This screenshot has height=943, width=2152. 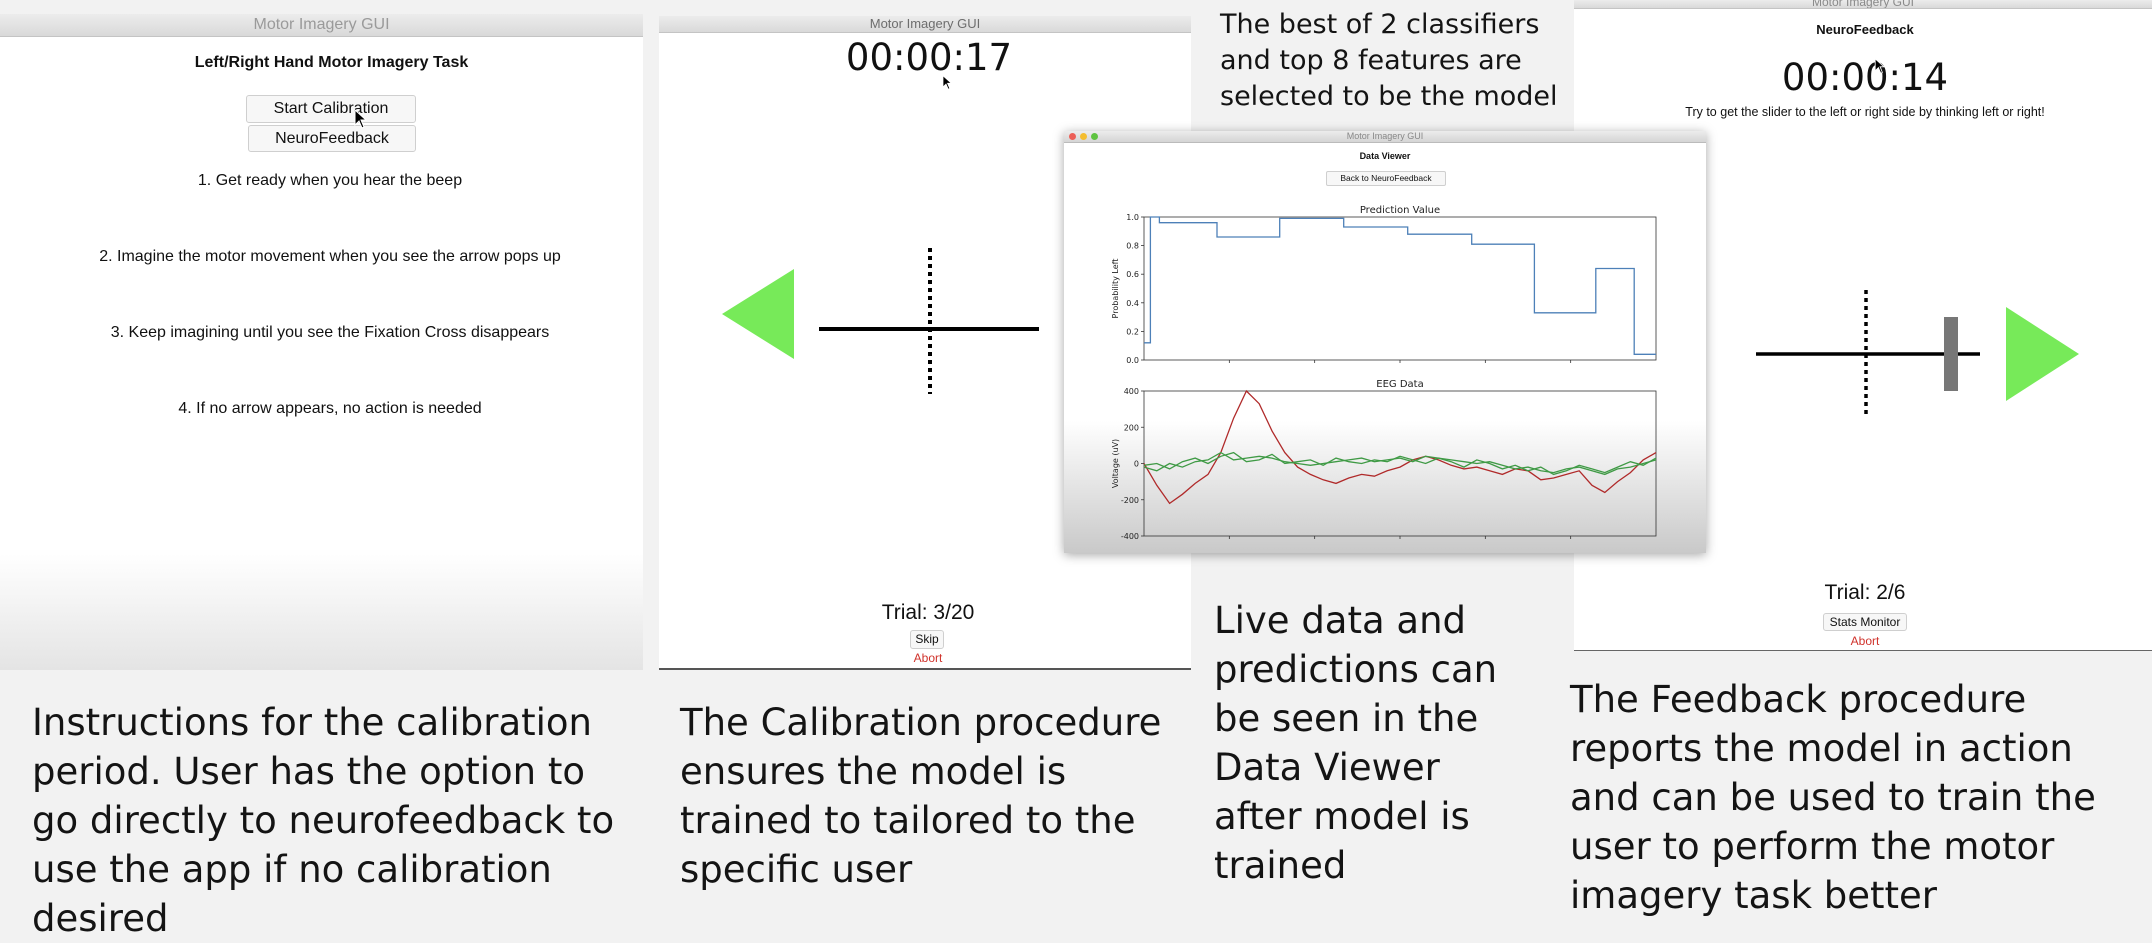 I want to click on feedback-timer: 00:00:14, so click(x=1865, y=77).